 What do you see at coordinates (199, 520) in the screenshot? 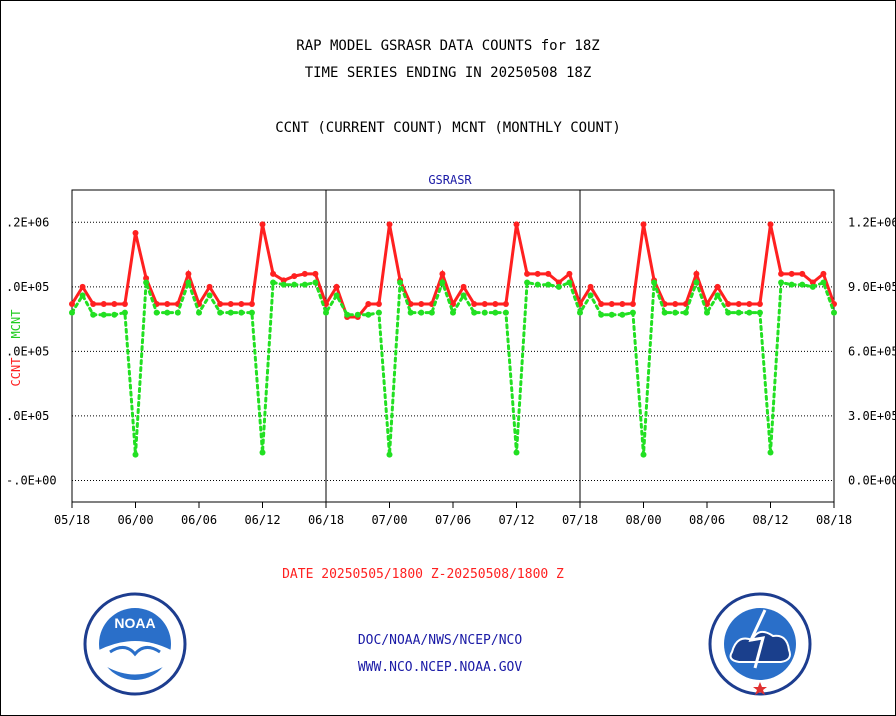
I see `x-tick-label: 06/06` at bounding box center [199, 520].